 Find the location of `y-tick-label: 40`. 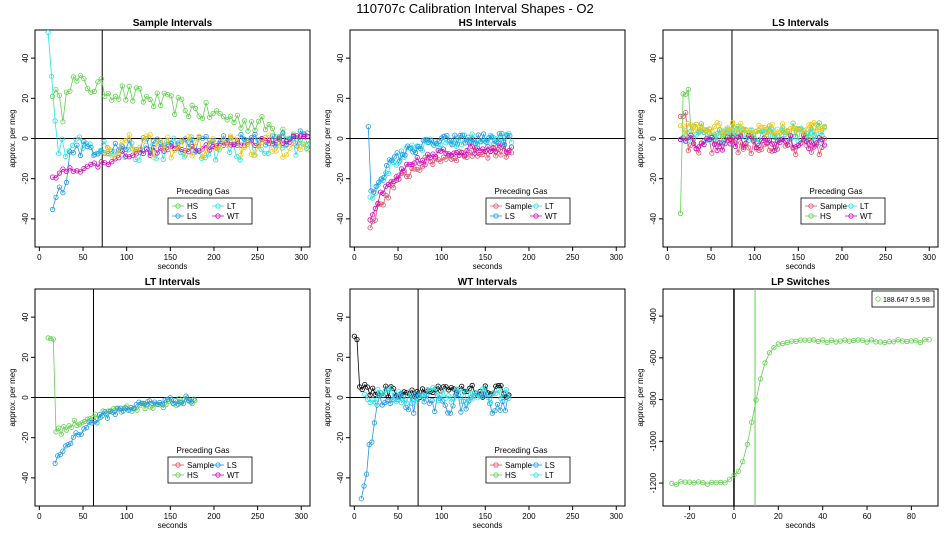

y-tick-label: 40 is located at coordinates (340, 57).